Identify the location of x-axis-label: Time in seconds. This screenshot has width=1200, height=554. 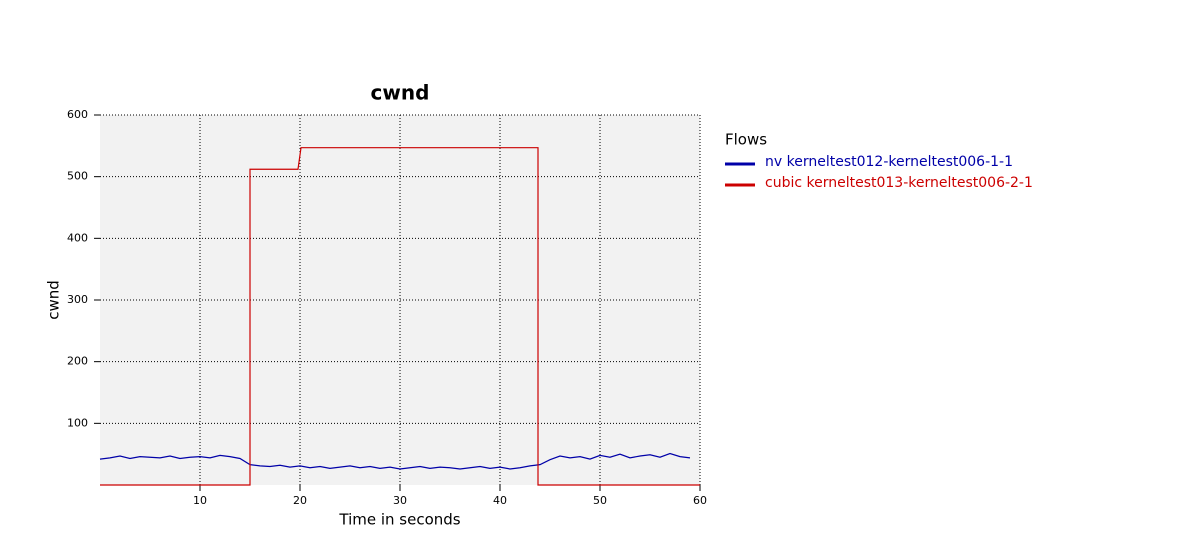
(399, 520).